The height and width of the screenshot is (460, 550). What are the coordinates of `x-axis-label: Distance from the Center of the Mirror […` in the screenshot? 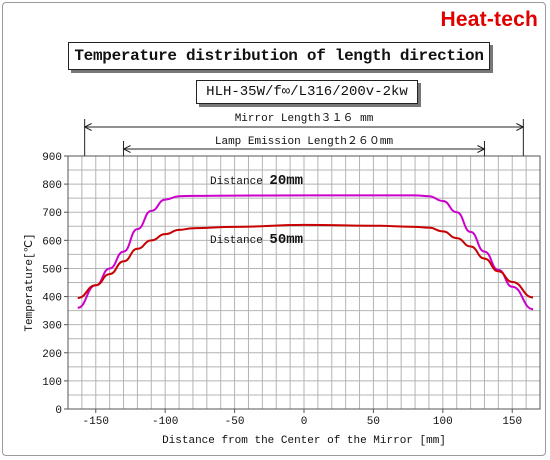 It's located at (304, 441).